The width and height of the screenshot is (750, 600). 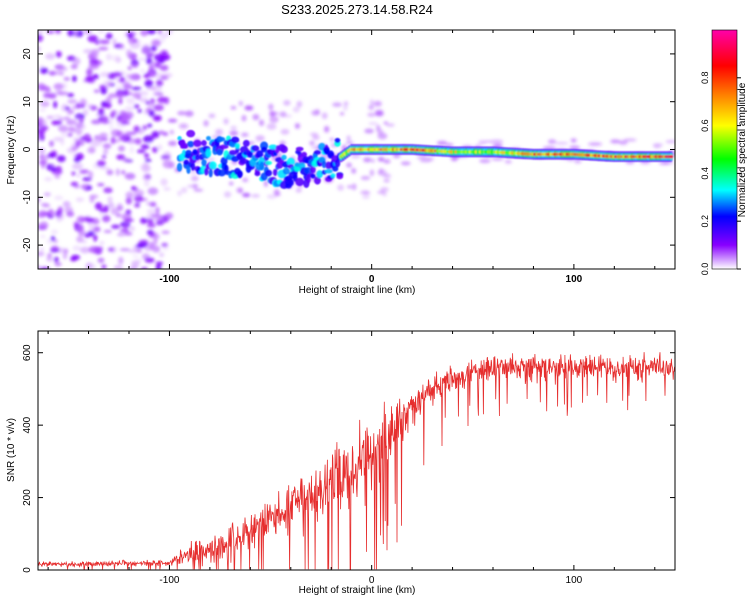 What do you see at coordinates (705, 221) in the screenshot?
I see `colorbar-tick-label: 0.2` at bounding box center [705, 221].